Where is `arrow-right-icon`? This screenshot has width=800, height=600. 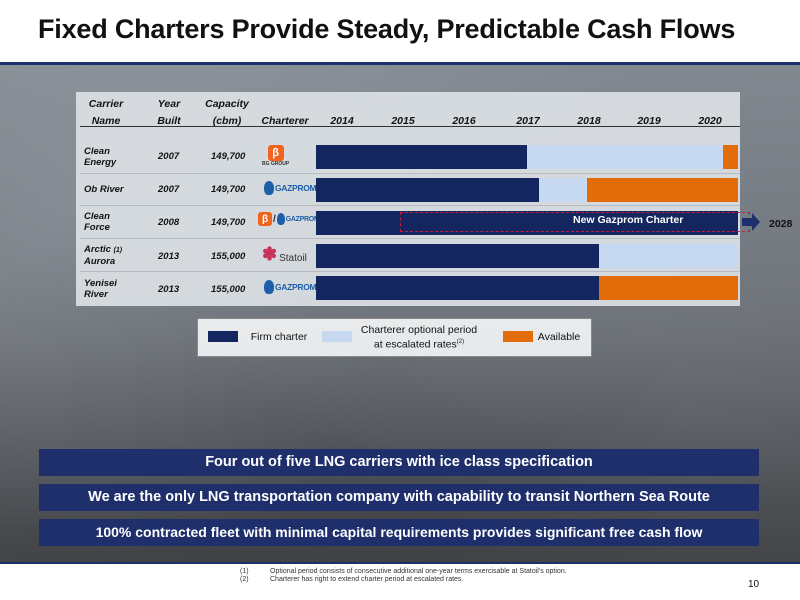 arrow-right-icon is located at coordinates (751, 222).